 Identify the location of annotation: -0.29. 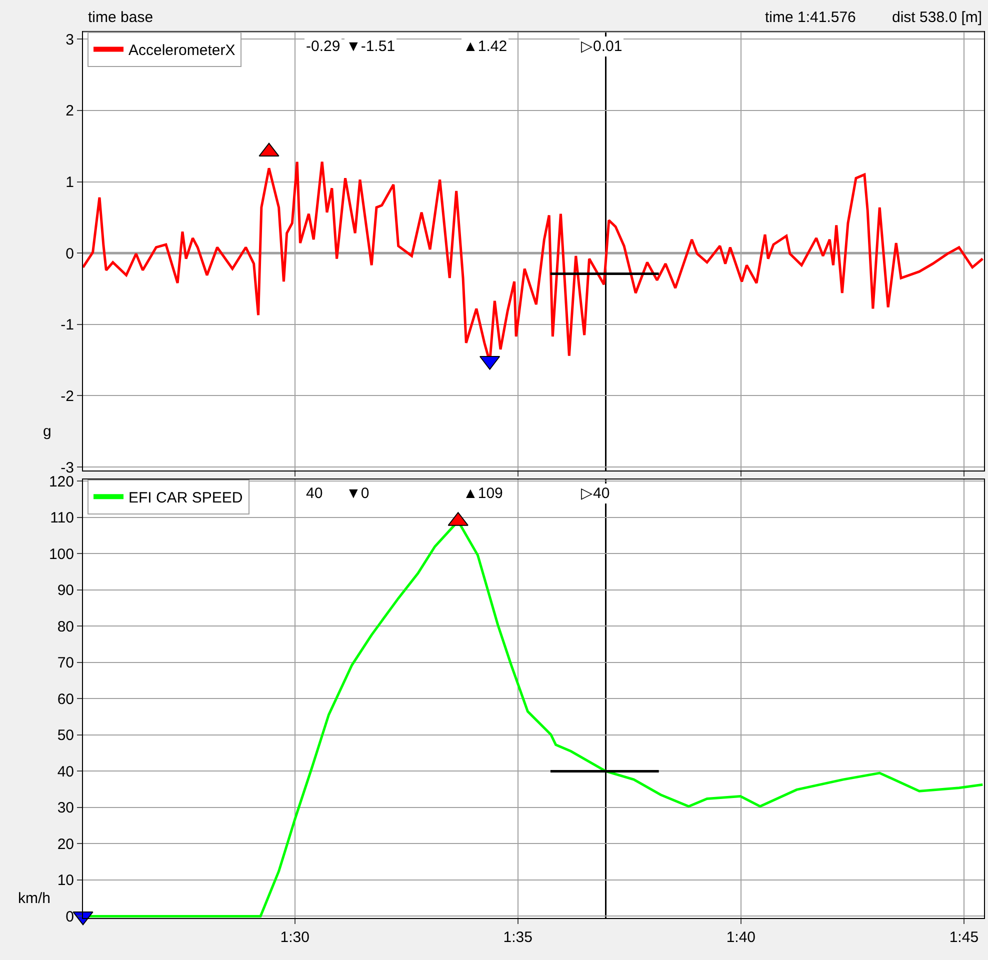
(323, 46).